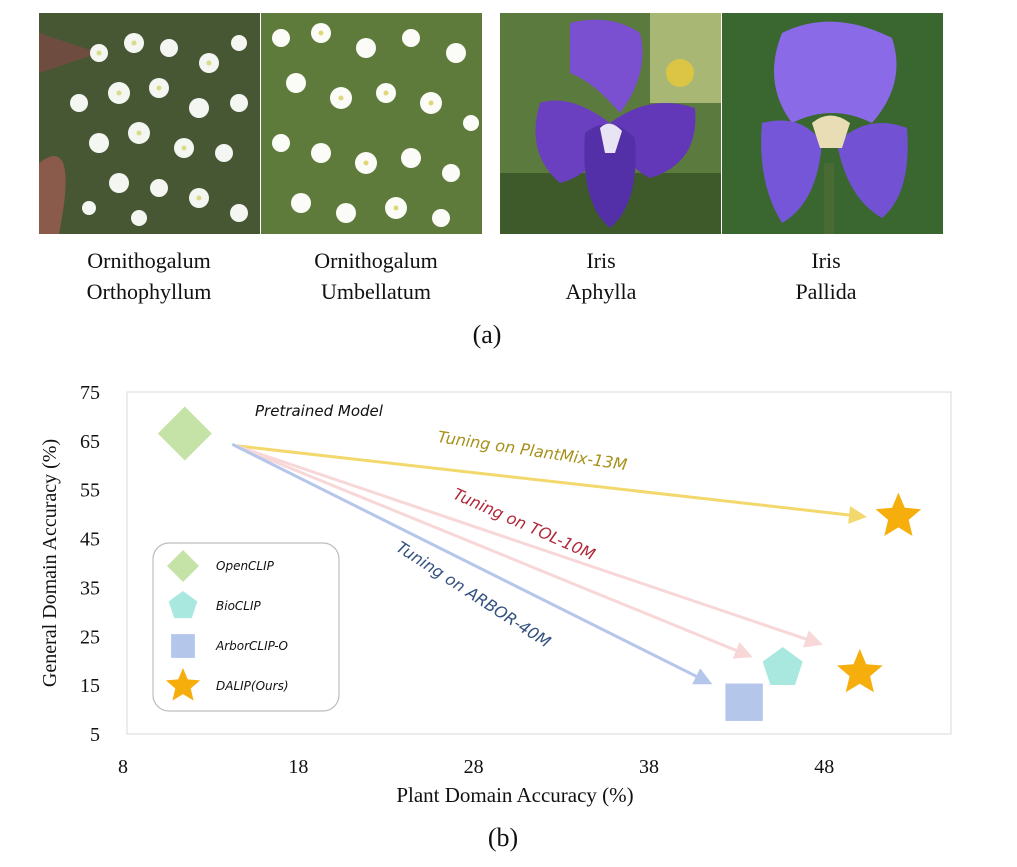 The height and width of the screenshot is (867, 1017). What do you see at coordinates (90, 393) in the screenshot?
I see `y-tick-label: 75` at bounding box center [90, 393].